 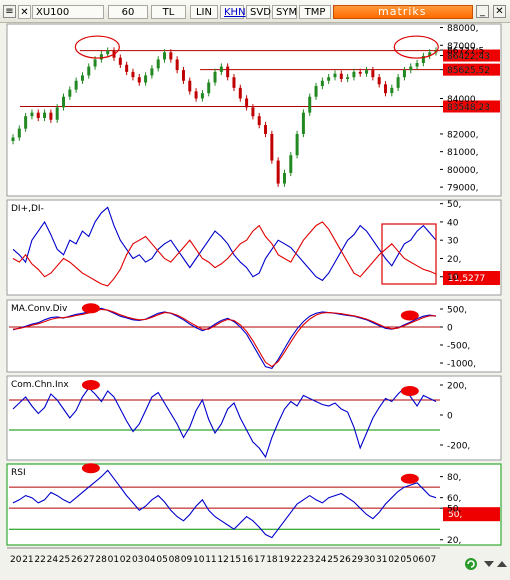 What do you see at coordinates (370, 560) in the screenshot?
I see `xtick-label-29: 30` at bounding box center [370, 560].